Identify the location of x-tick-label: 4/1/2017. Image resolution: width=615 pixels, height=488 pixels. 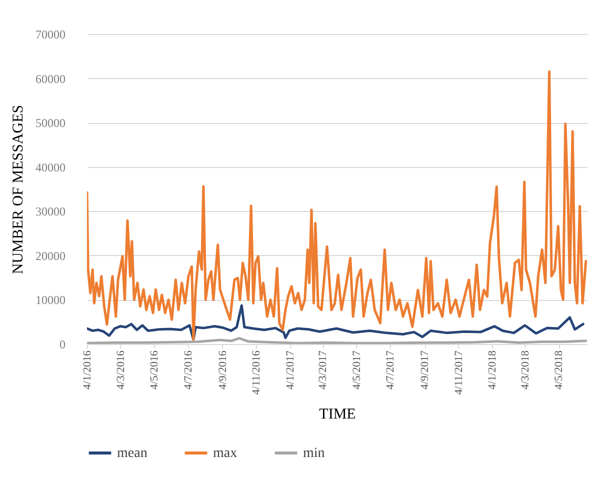
(290, 370).